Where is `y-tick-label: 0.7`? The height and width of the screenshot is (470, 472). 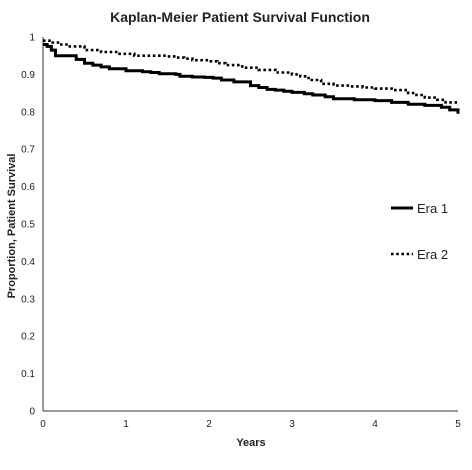 y-tick-label: 0.7 is located at coordinates (28, 150).